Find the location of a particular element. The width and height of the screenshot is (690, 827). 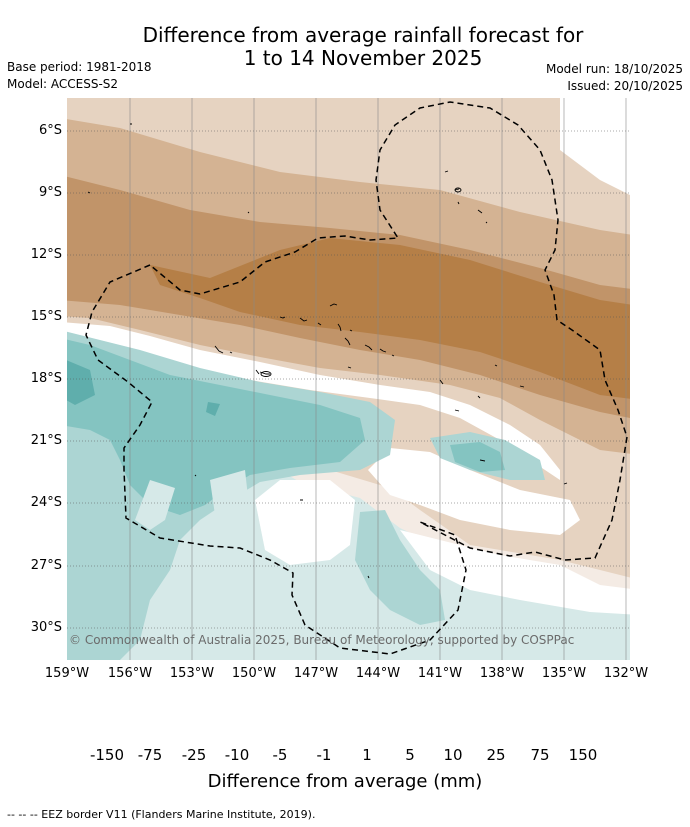

colorbar-tick: -75 is located at coordinates (150, 755).